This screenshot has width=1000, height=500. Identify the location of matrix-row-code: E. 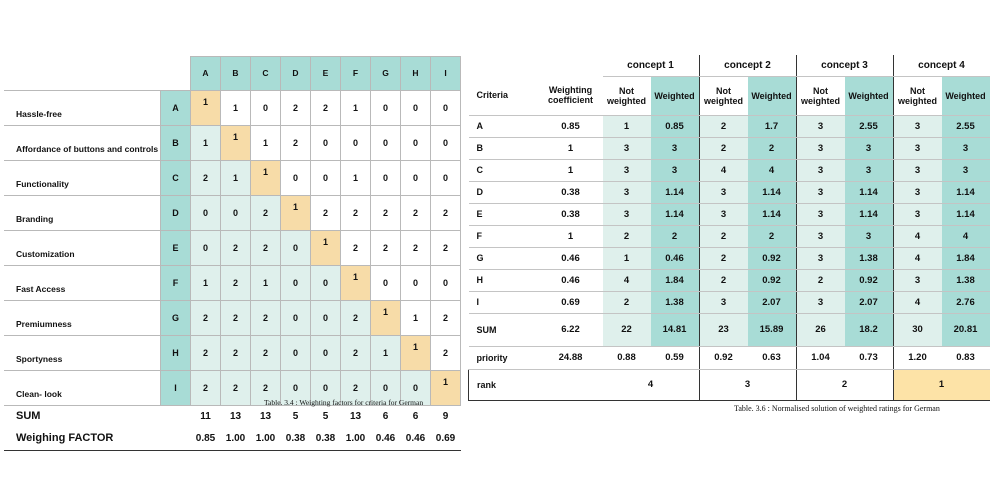
(175, 247).